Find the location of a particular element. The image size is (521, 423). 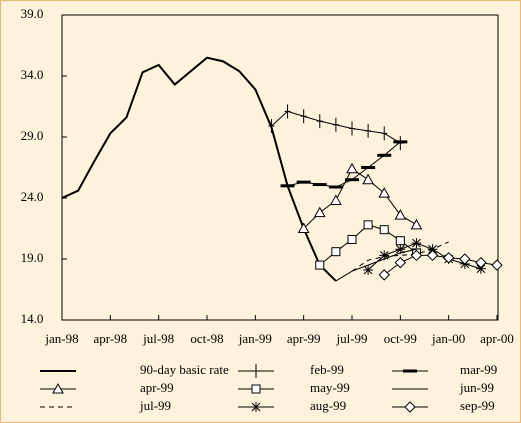

x-tick-label: apr-00 is located at coordinates (497, 338).